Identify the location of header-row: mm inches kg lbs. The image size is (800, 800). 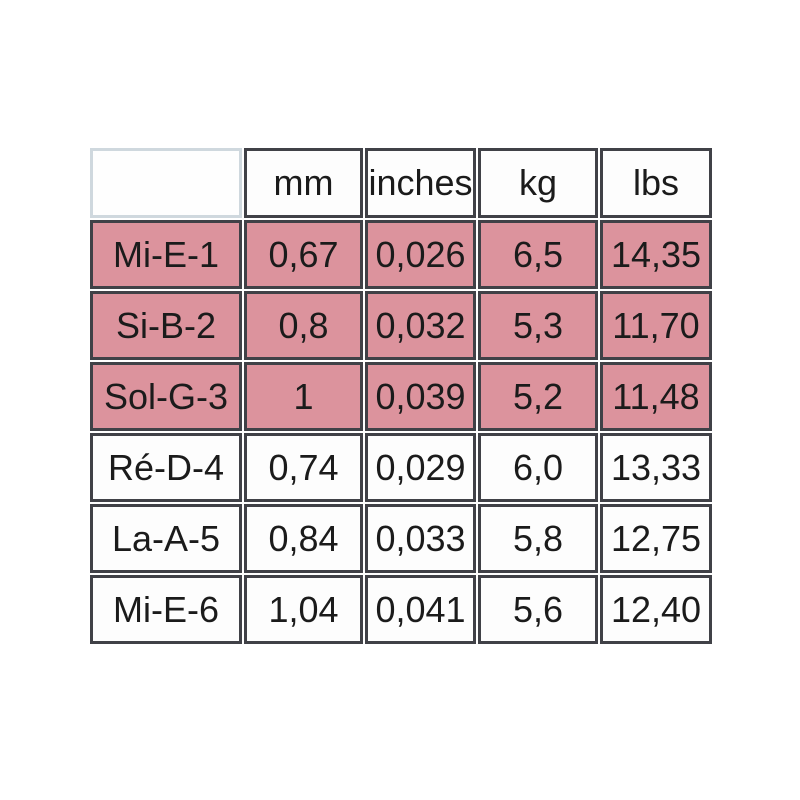
(401, 183).